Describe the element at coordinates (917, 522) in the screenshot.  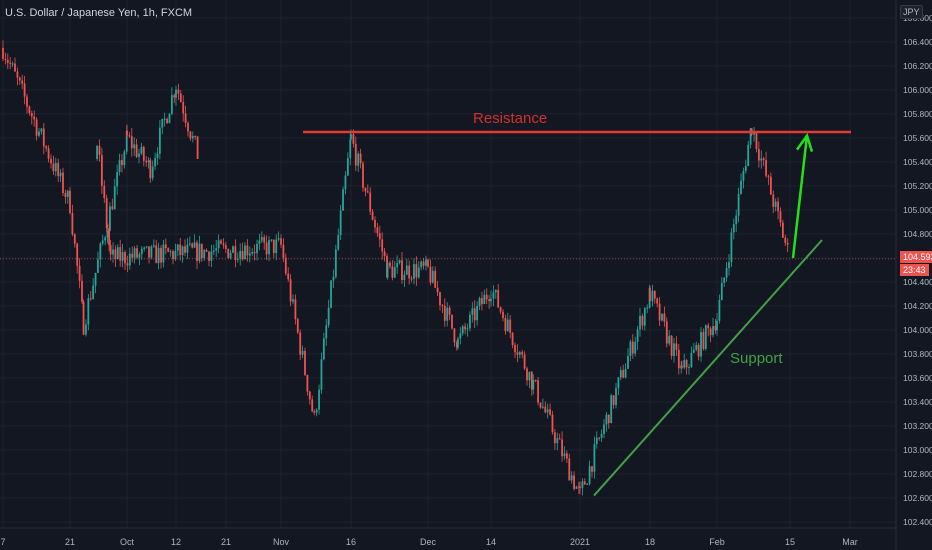
I see `y-tick-label: 102.400` at that location.